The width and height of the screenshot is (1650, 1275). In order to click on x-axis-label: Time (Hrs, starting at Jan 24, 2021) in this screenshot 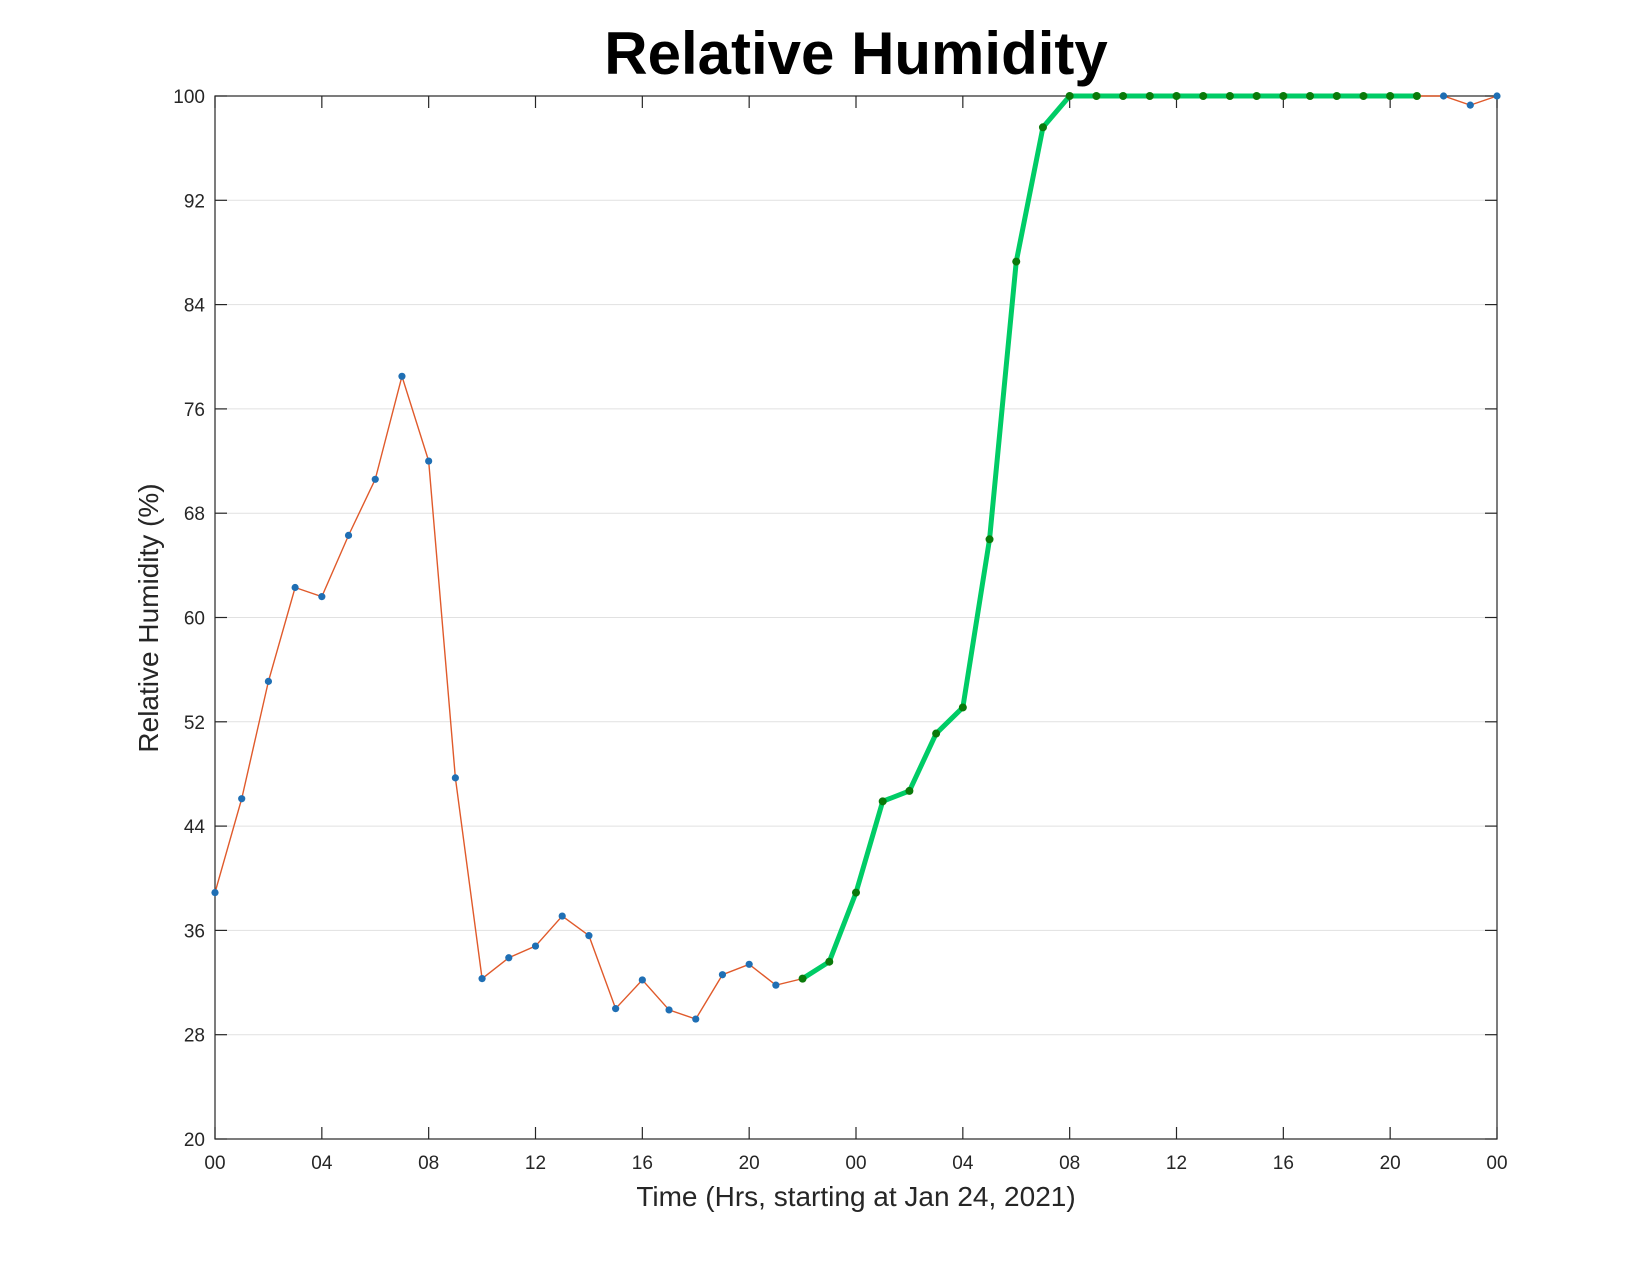, I will do `click(855, 1196)`.